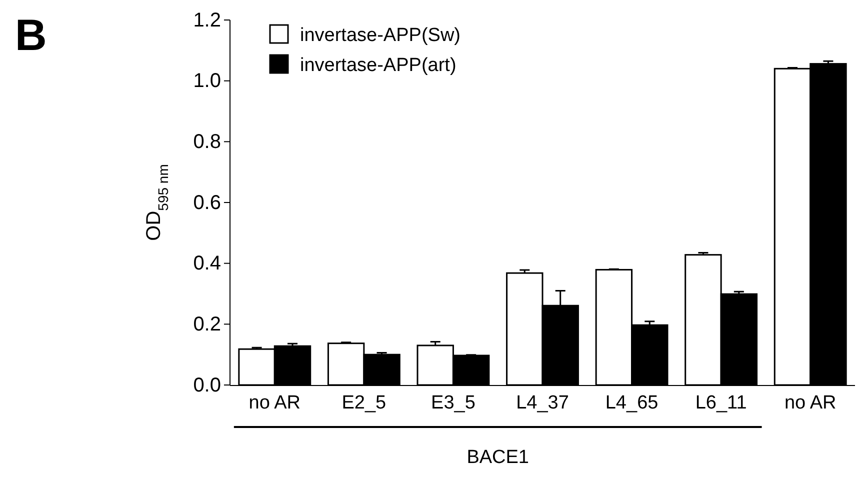 This screenshot has width=864, height=480. What do you see at coordinates (721, 403) in the screenshot?
I see `x-tick-label: L6_11` at bounding box center [721, 403].